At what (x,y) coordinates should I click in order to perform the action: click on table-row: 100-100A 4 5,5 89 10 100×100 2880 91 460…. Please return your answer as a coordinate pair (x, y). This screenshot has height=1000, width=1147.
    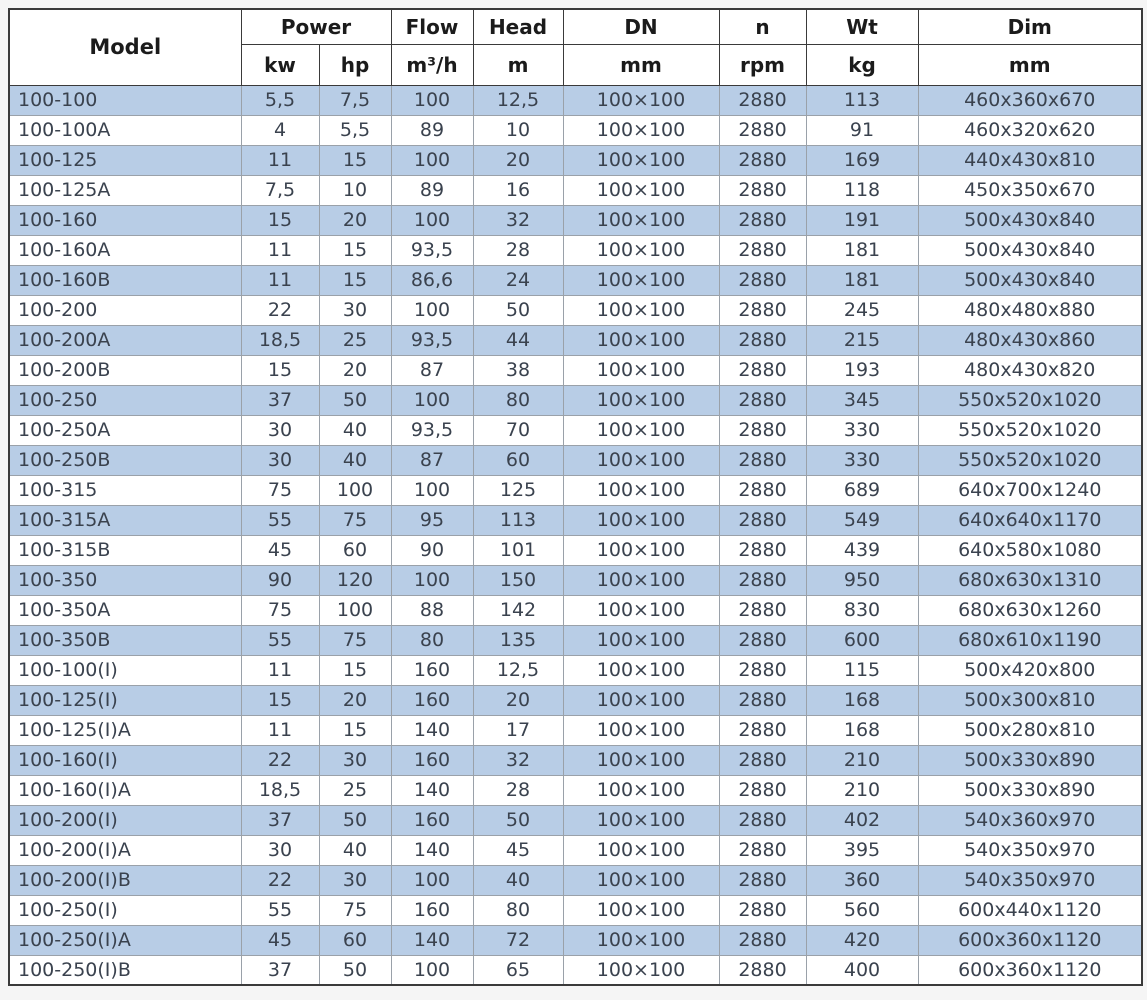
    Looking at the image, I should click on (575, 130).